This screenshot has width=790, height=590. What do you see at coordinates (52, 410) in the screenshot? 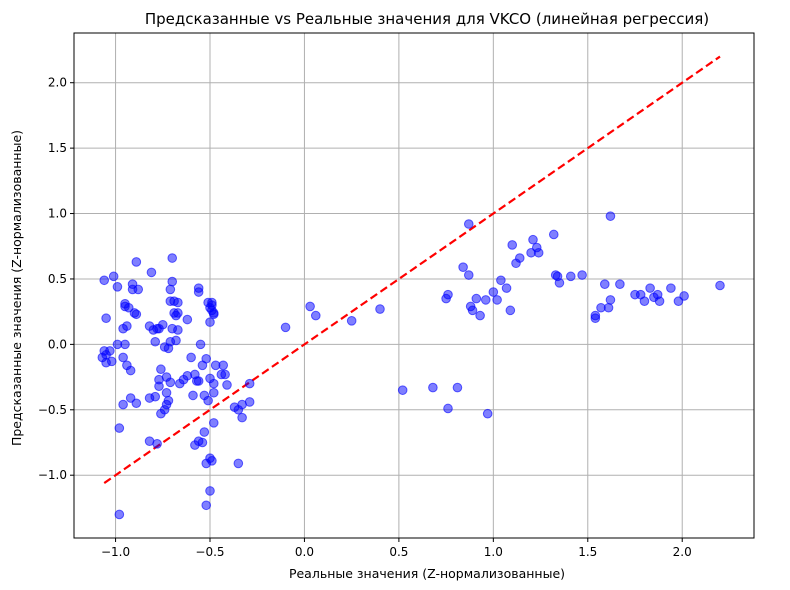
I see `y-tick-label: −0.5` at bounding box center [52, 410].